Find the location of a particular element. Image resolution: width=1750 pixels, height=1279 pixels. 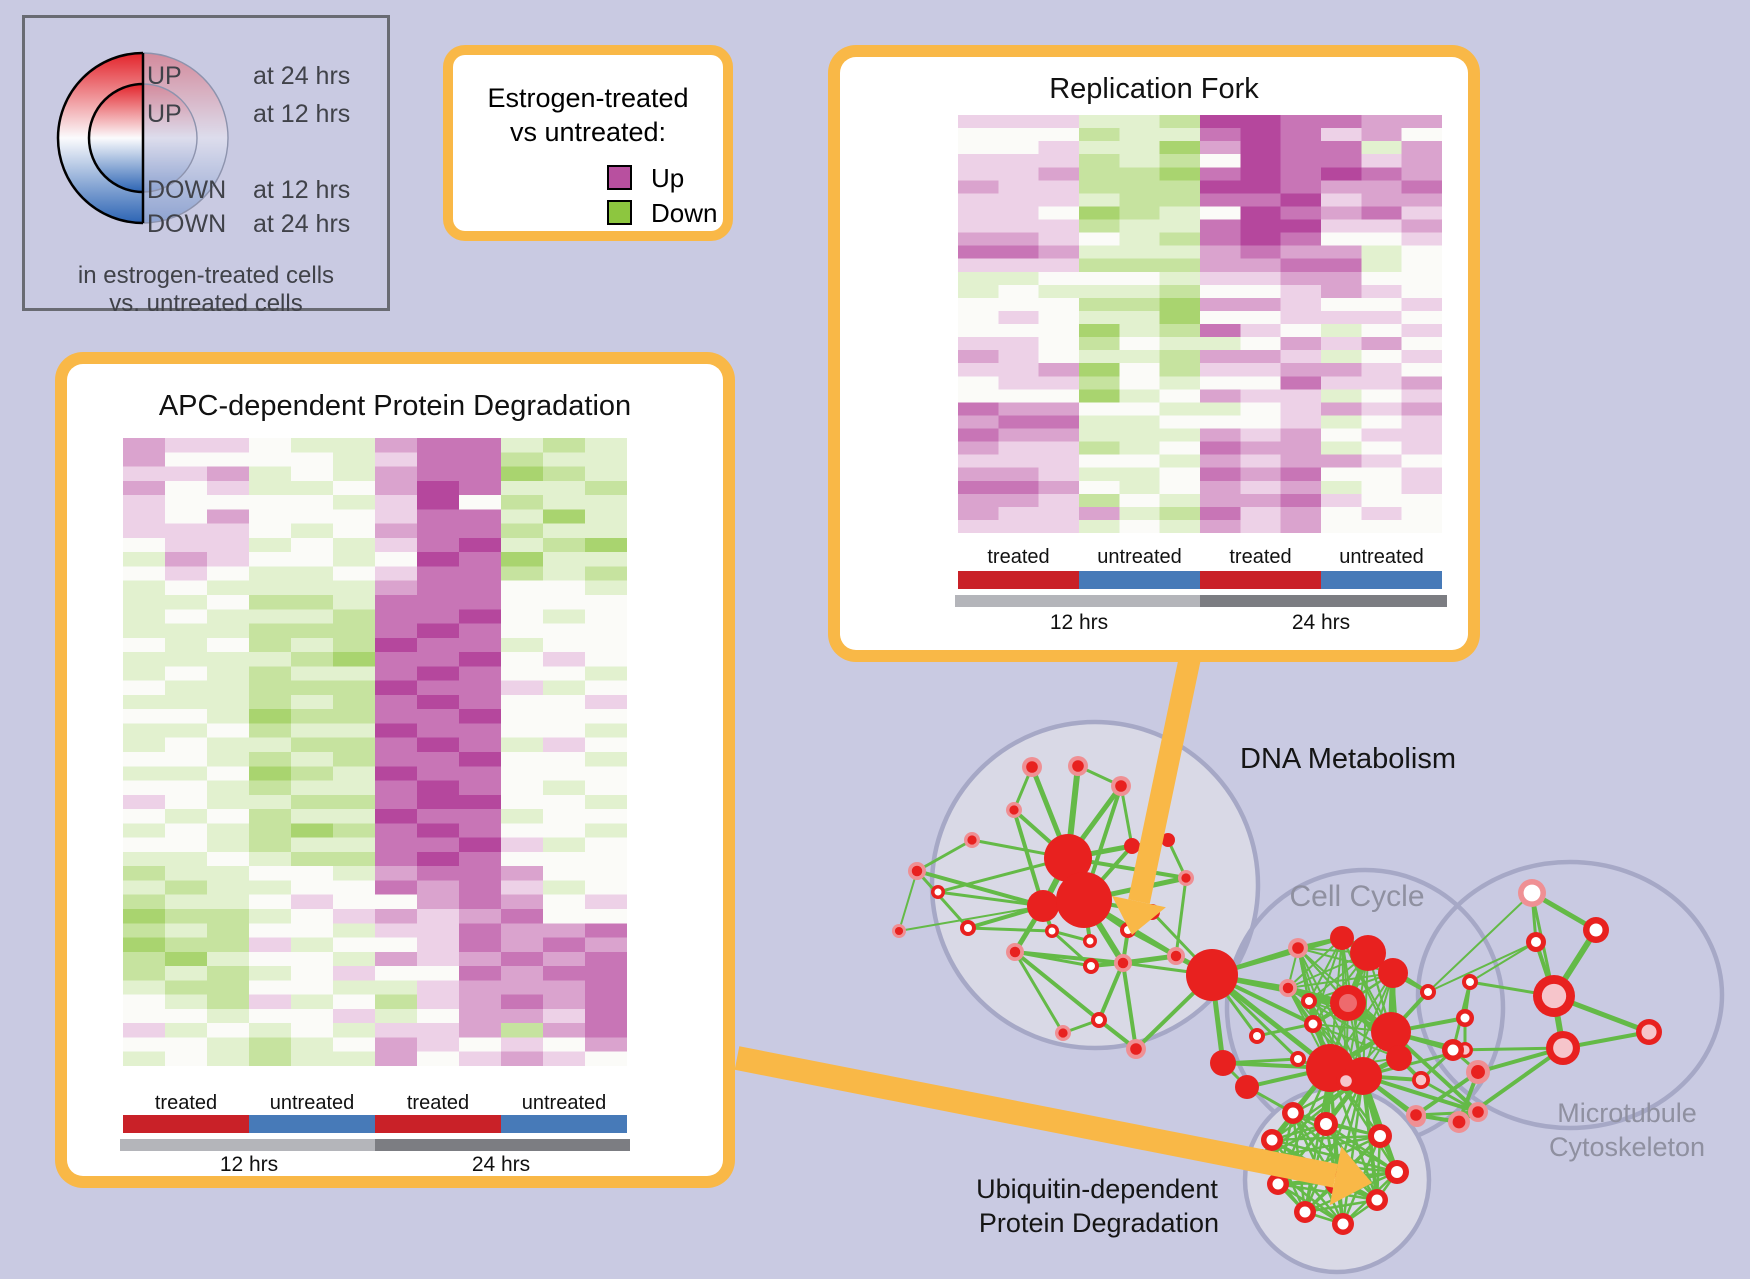

arrow-to-dna-metabolism is located at coordinates (1157, 790).